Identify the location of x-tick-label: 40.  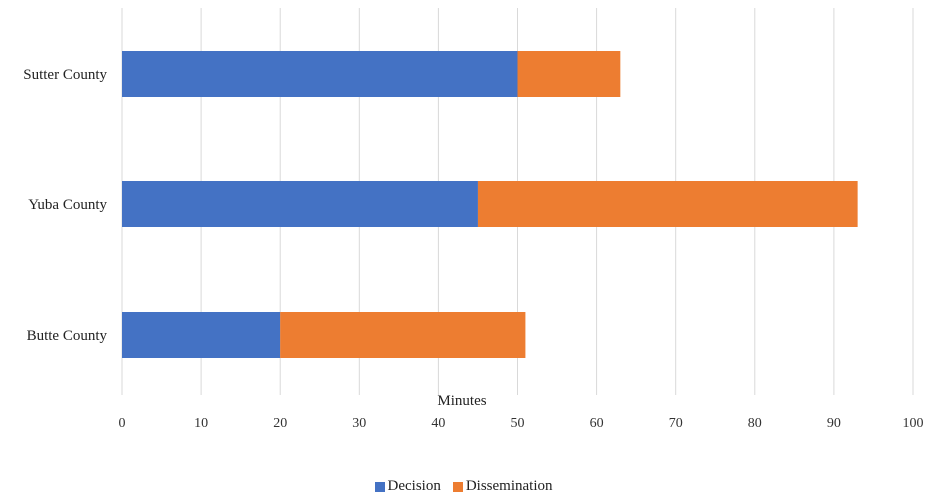
(438, 423).